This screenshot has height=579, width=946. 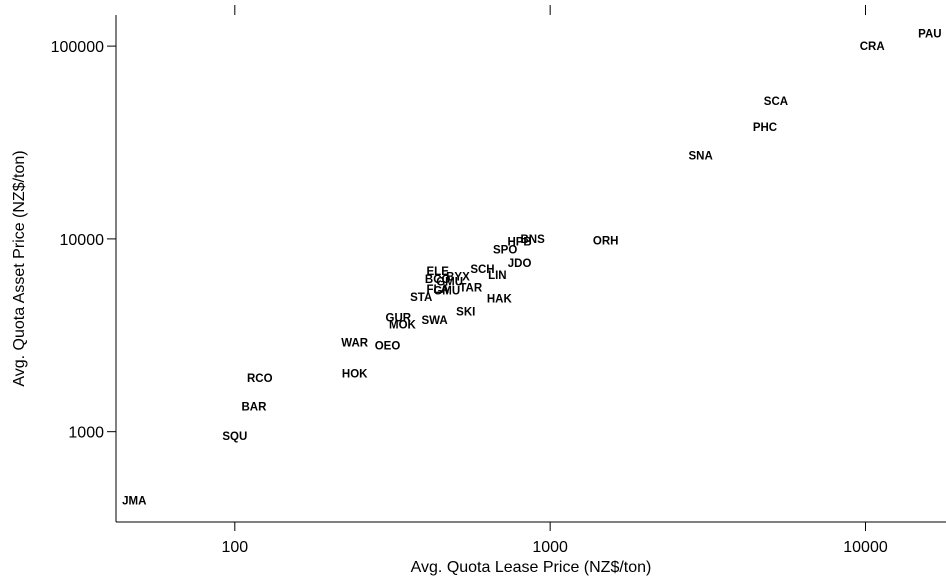 I want to click on data-point-label: SCH, so click(x=482, y=270).